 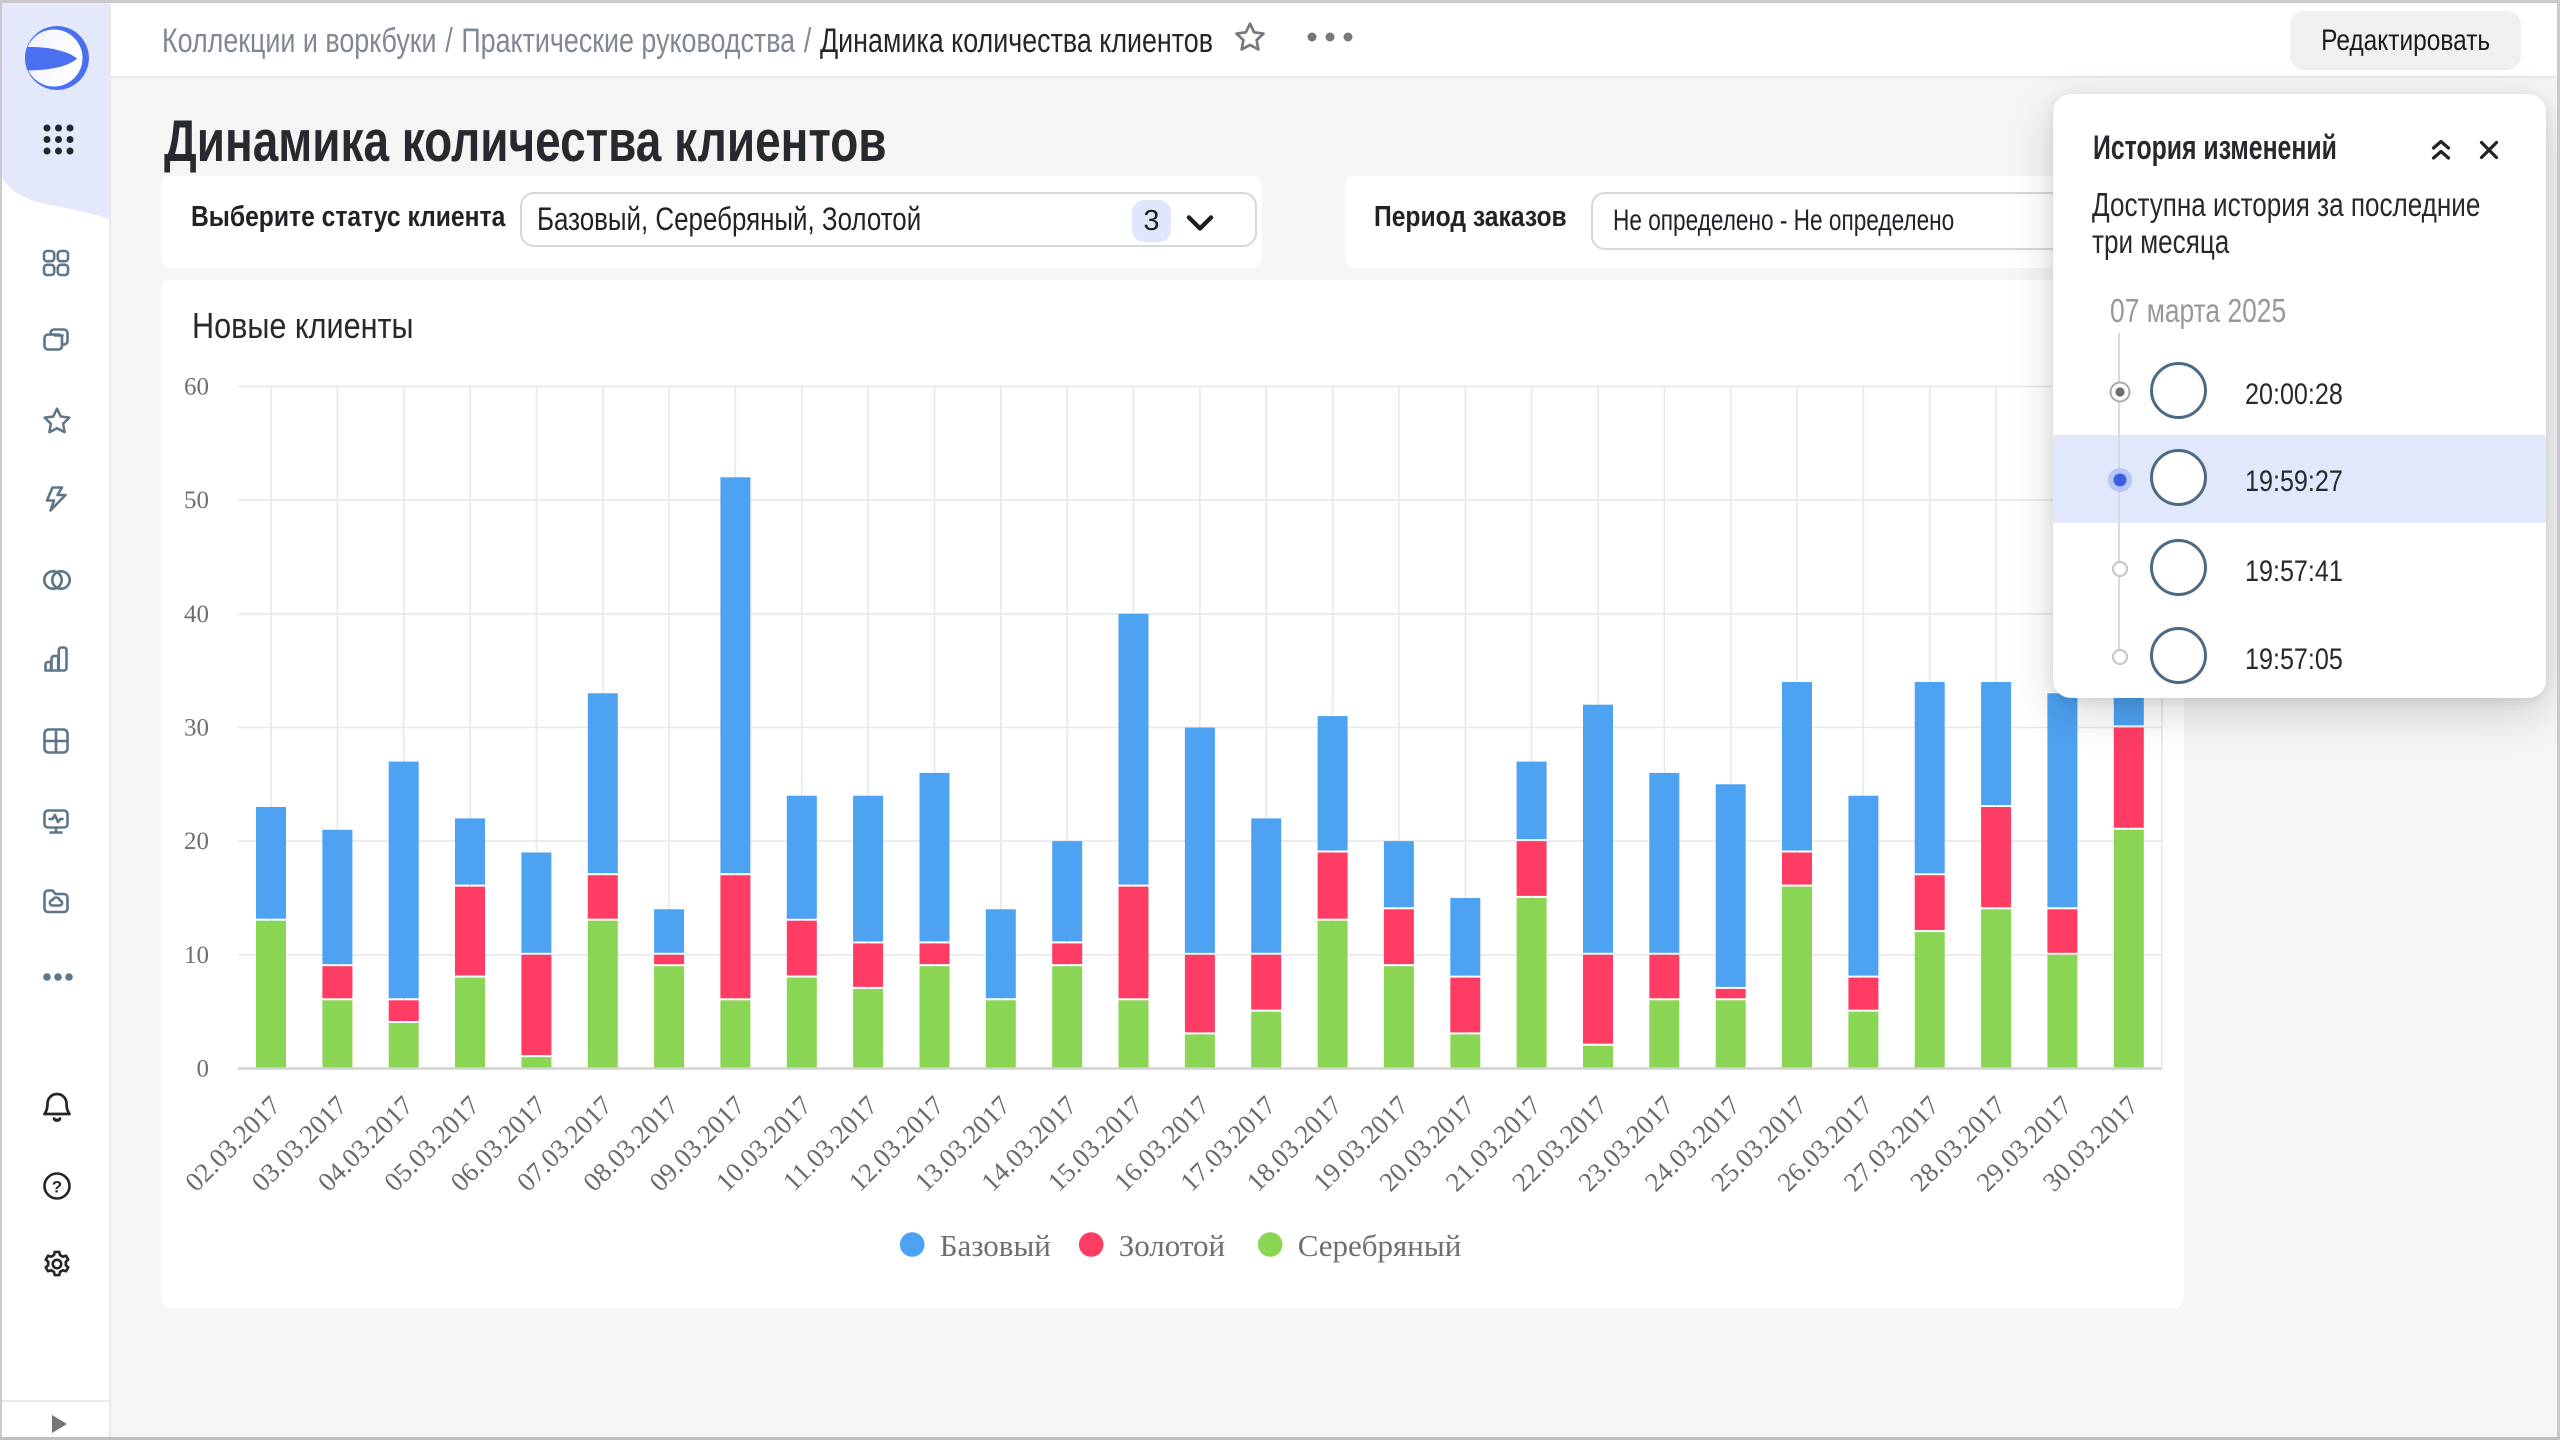 What do you see at coordinates (196, 614) in the screenshot?
I see `svg-text: 40` at bounding box center [196, 614].